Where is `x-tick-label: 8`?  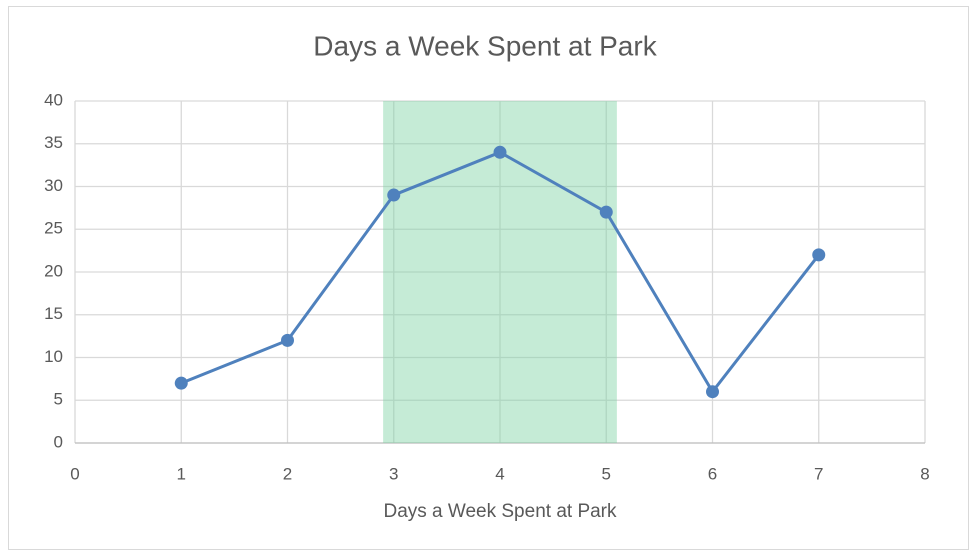 x-tick-label: 8 is located at coordinates (924, 473).